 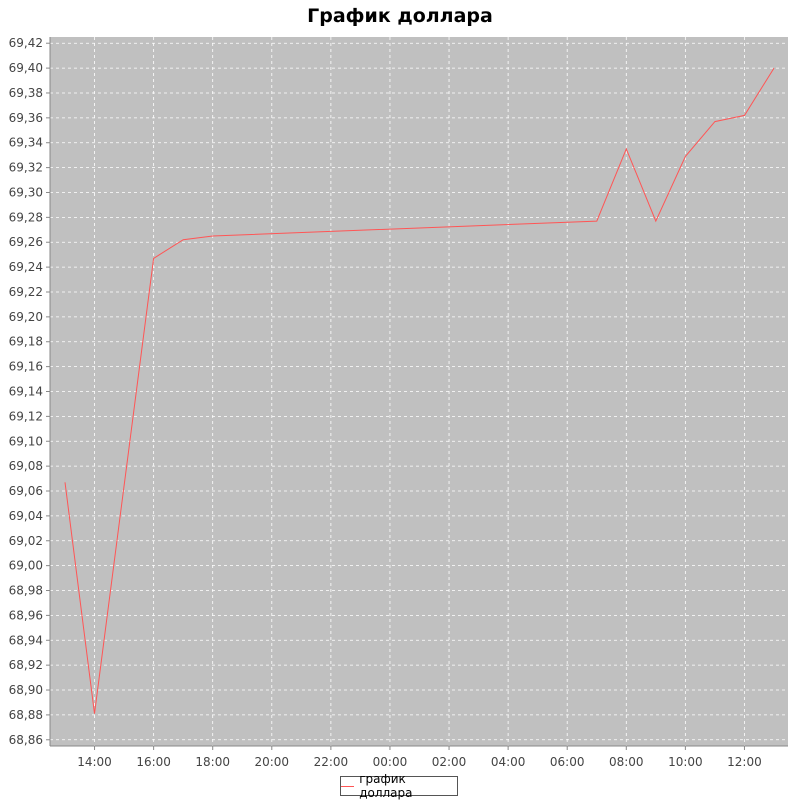 What do you see at coordinates (26, 168) in the screenshot?
I see `y-tick-label: 69,32` at bounding box center [26, 168].